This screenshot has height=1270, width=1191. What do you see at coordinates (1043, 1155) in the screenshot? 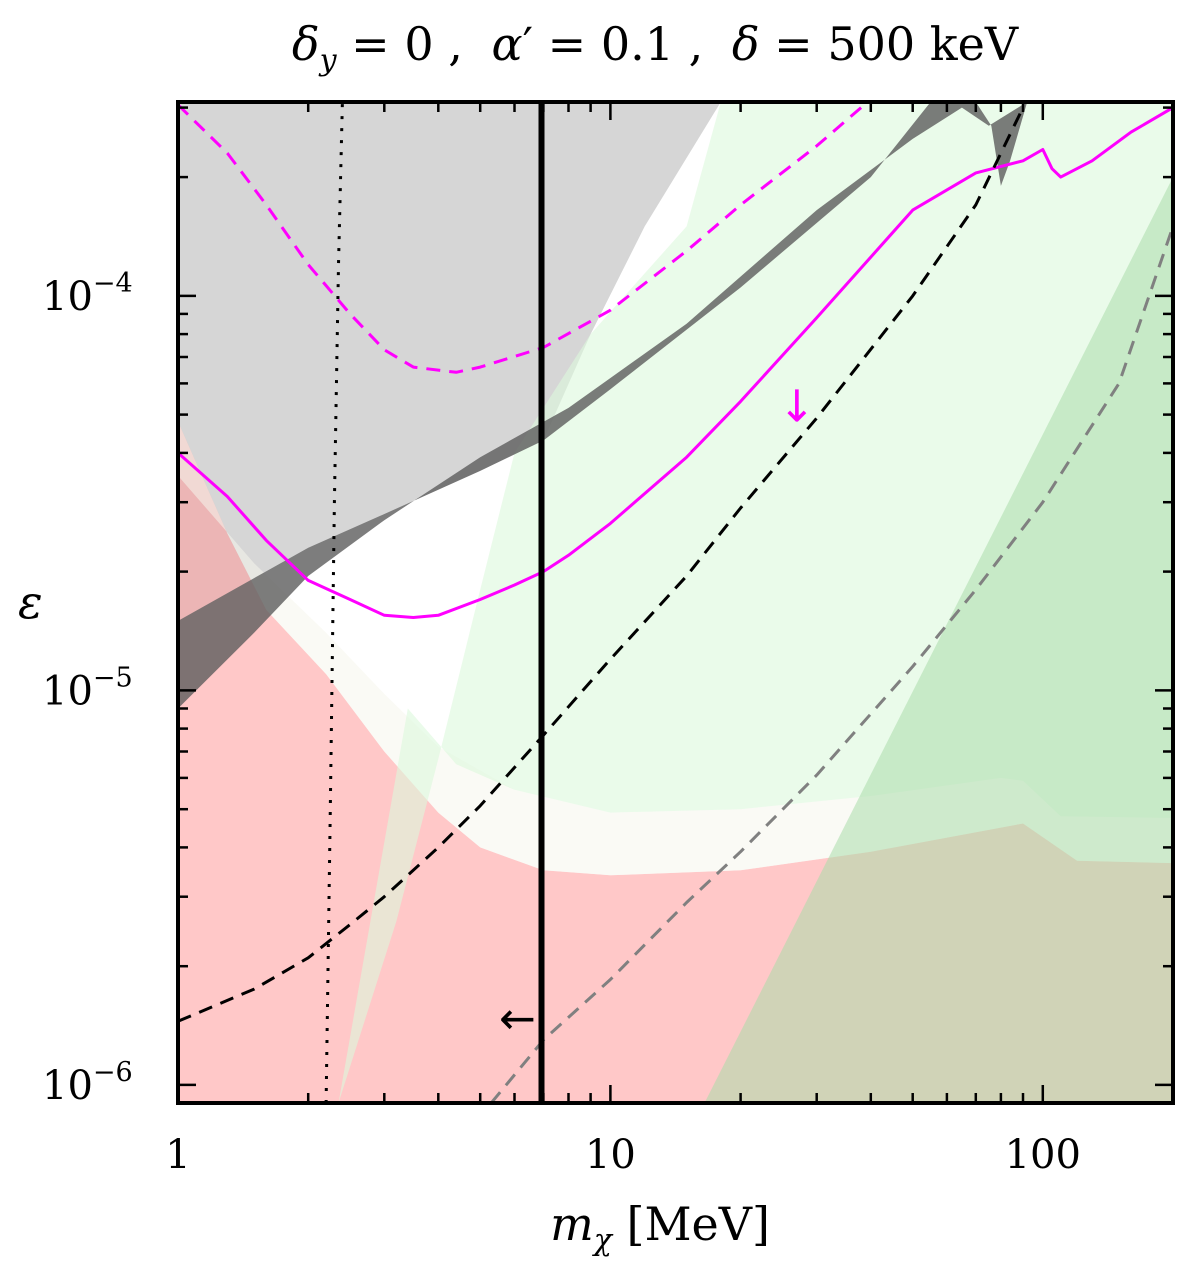
I see `x-tick-label: 100` at bounding box center [1043, 1155].